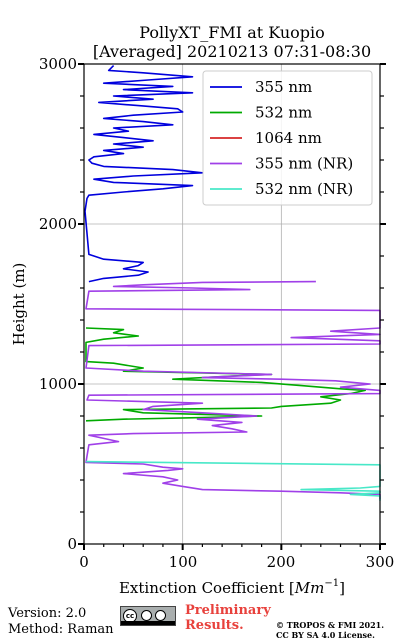 The height and width of the screenshot is (640, 400). I want to click on preliminary-line-2: Results., so click(214, 625).